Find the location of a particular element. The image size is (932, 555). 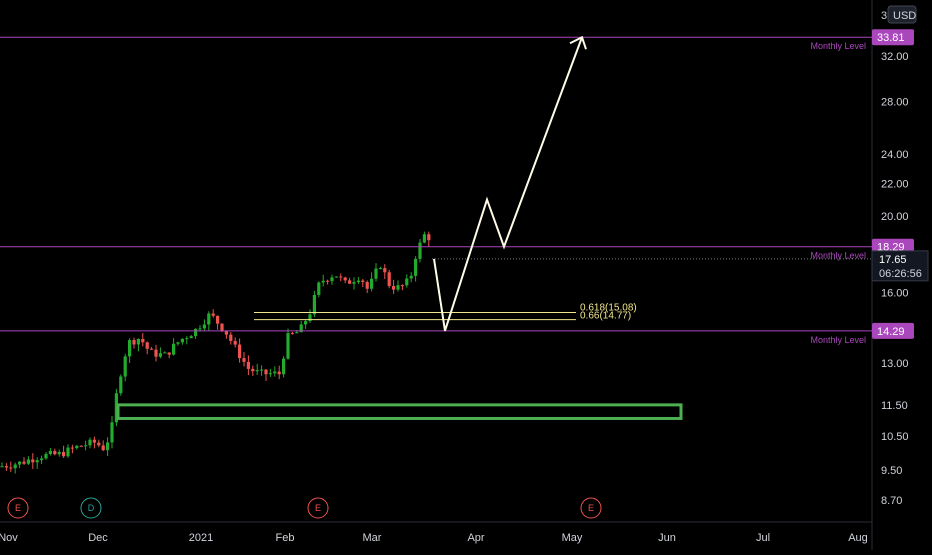

event-marker-letter: D is located at coordinates (91, 508).